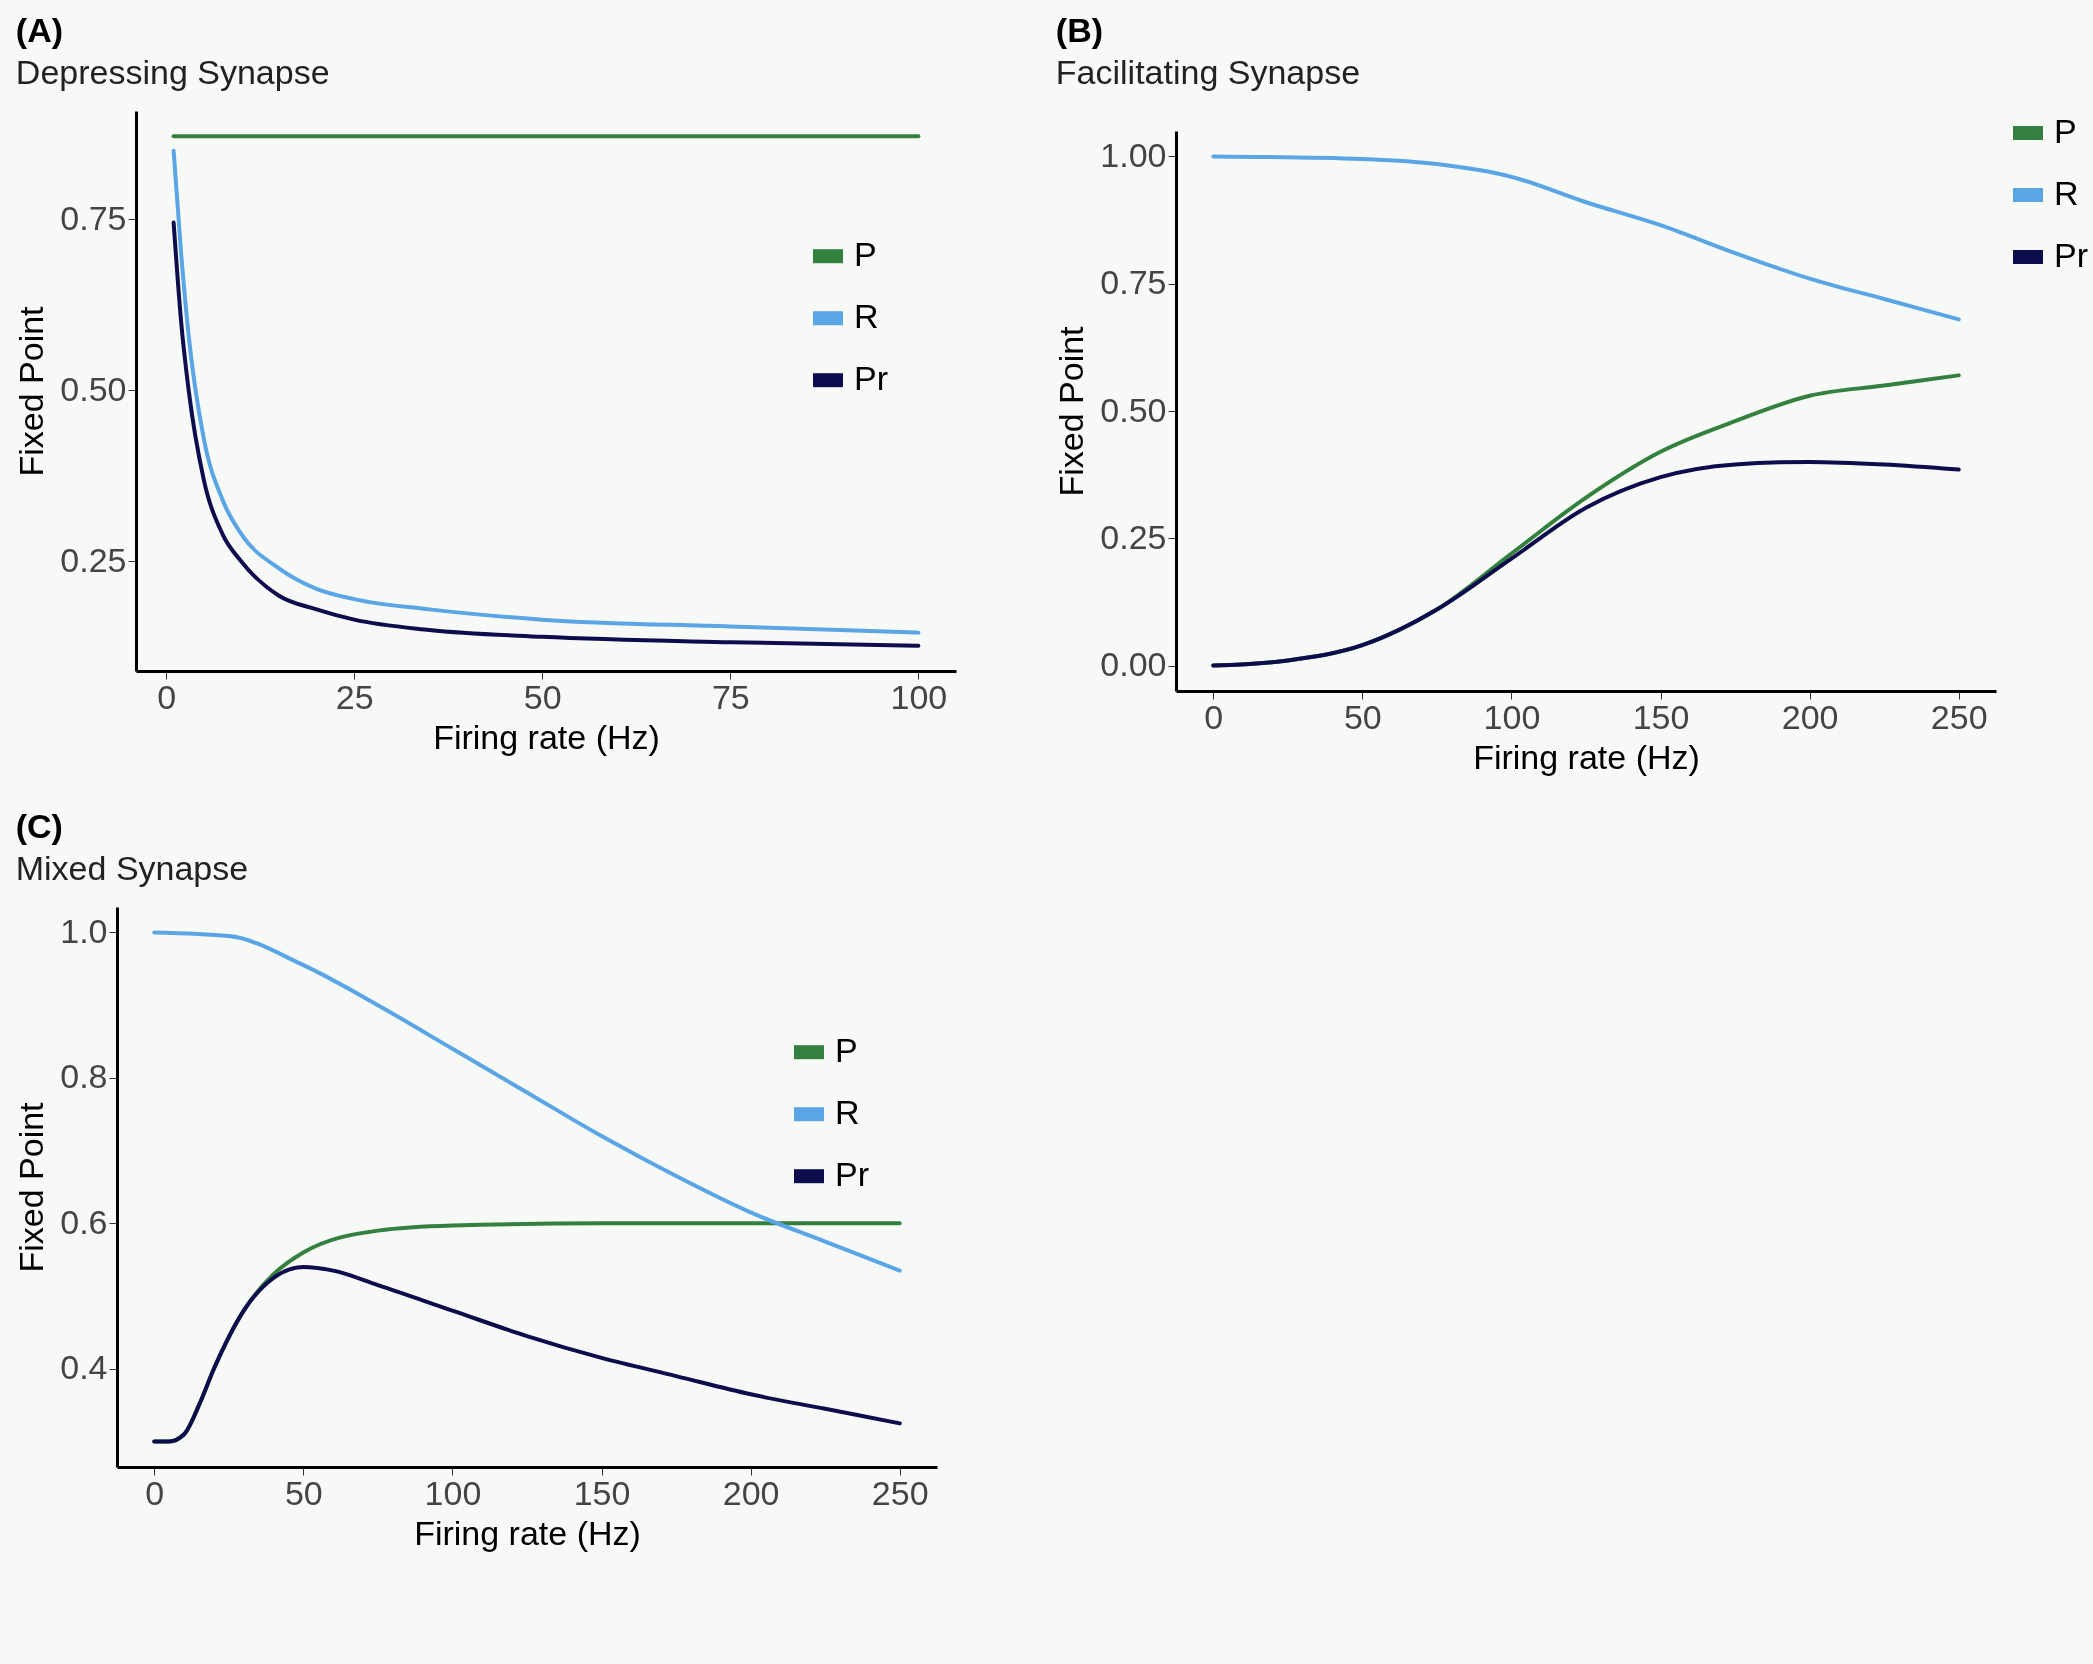  I want to click on chart-subtitle: Mixed Synapse, so click(132, 868).